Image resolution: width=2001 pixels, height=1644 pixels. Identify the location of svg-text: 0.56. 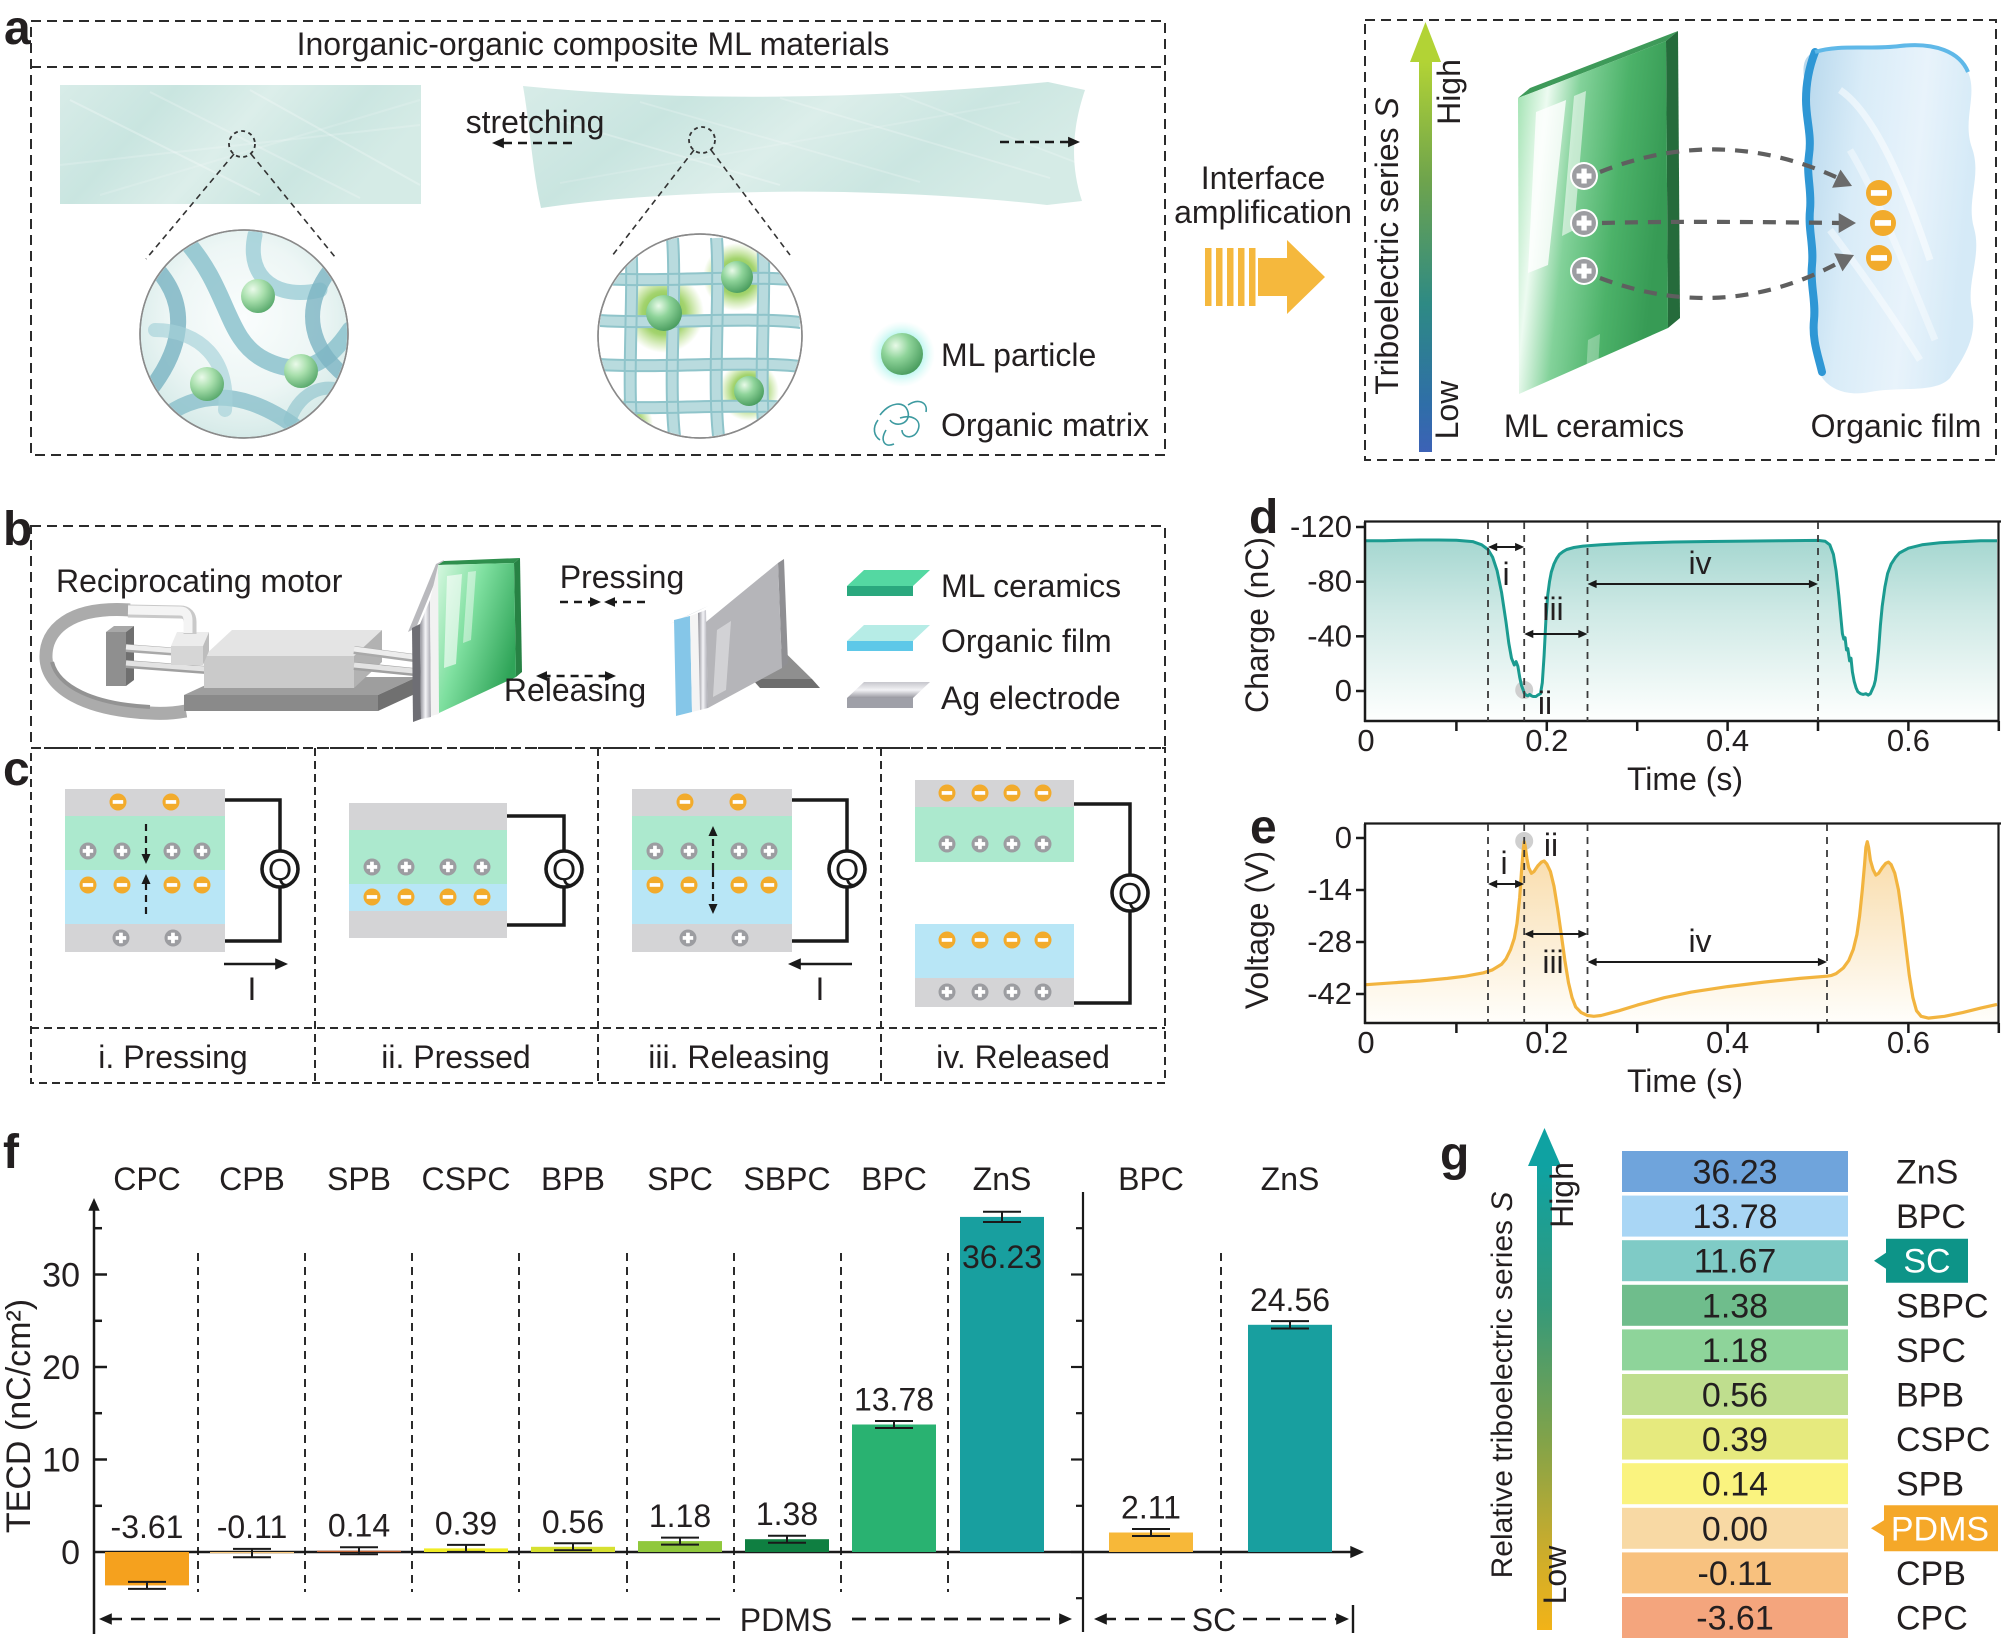
(1735, 1396).